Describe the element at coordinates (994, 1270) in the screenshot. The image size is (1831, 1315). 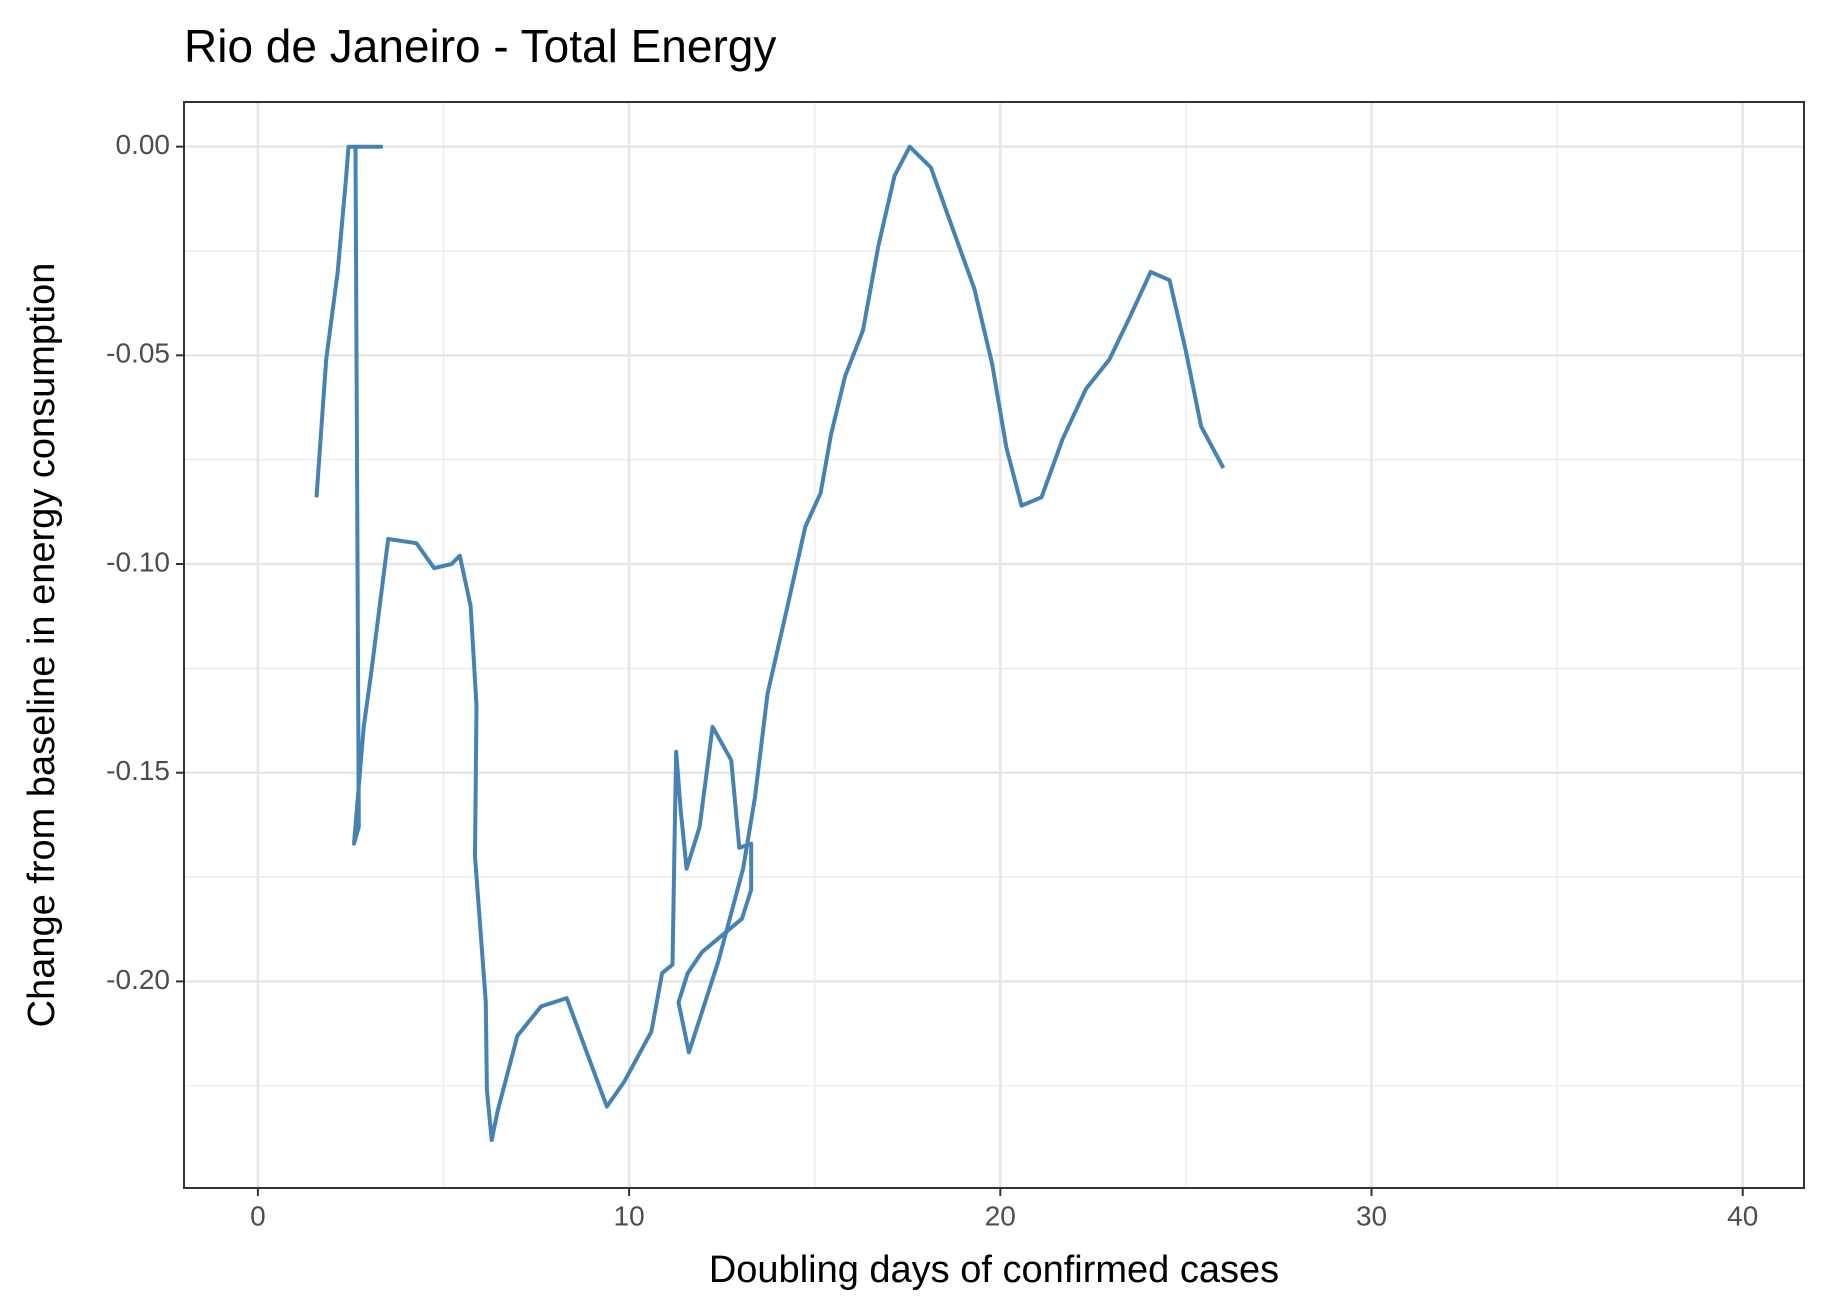
I see `x-axis-title: Doubling days of confirmed cases` at that location.